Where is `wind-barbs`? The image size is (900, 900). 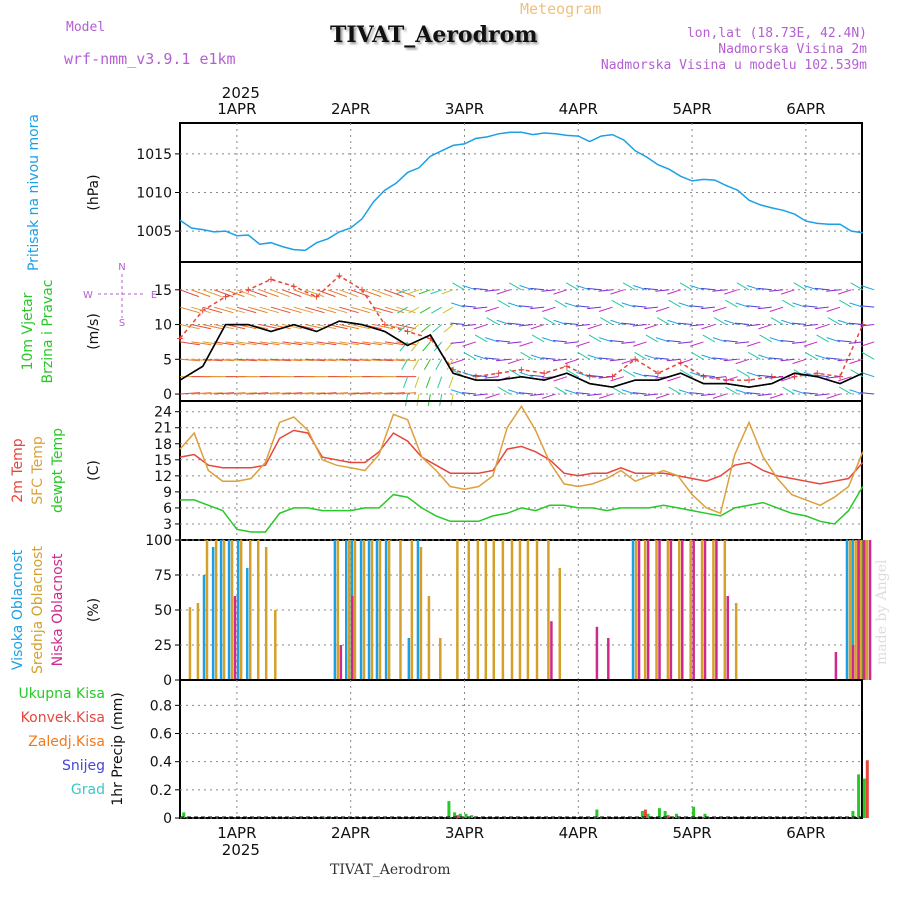
wind-barbs is located at coordinates (527, 344).